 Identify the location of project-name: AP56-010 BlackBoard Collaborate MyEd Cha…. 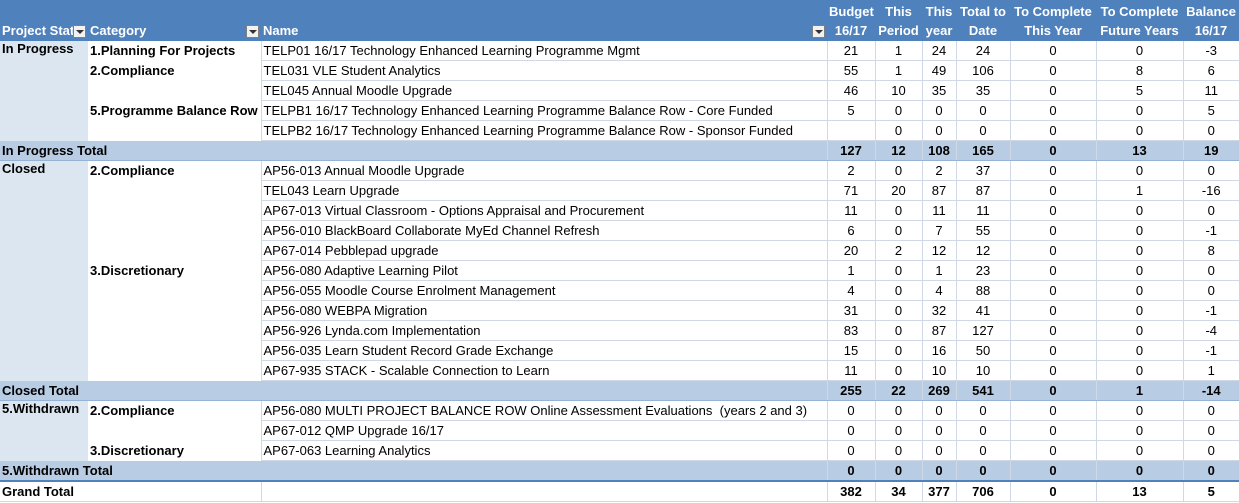
(543, 230).